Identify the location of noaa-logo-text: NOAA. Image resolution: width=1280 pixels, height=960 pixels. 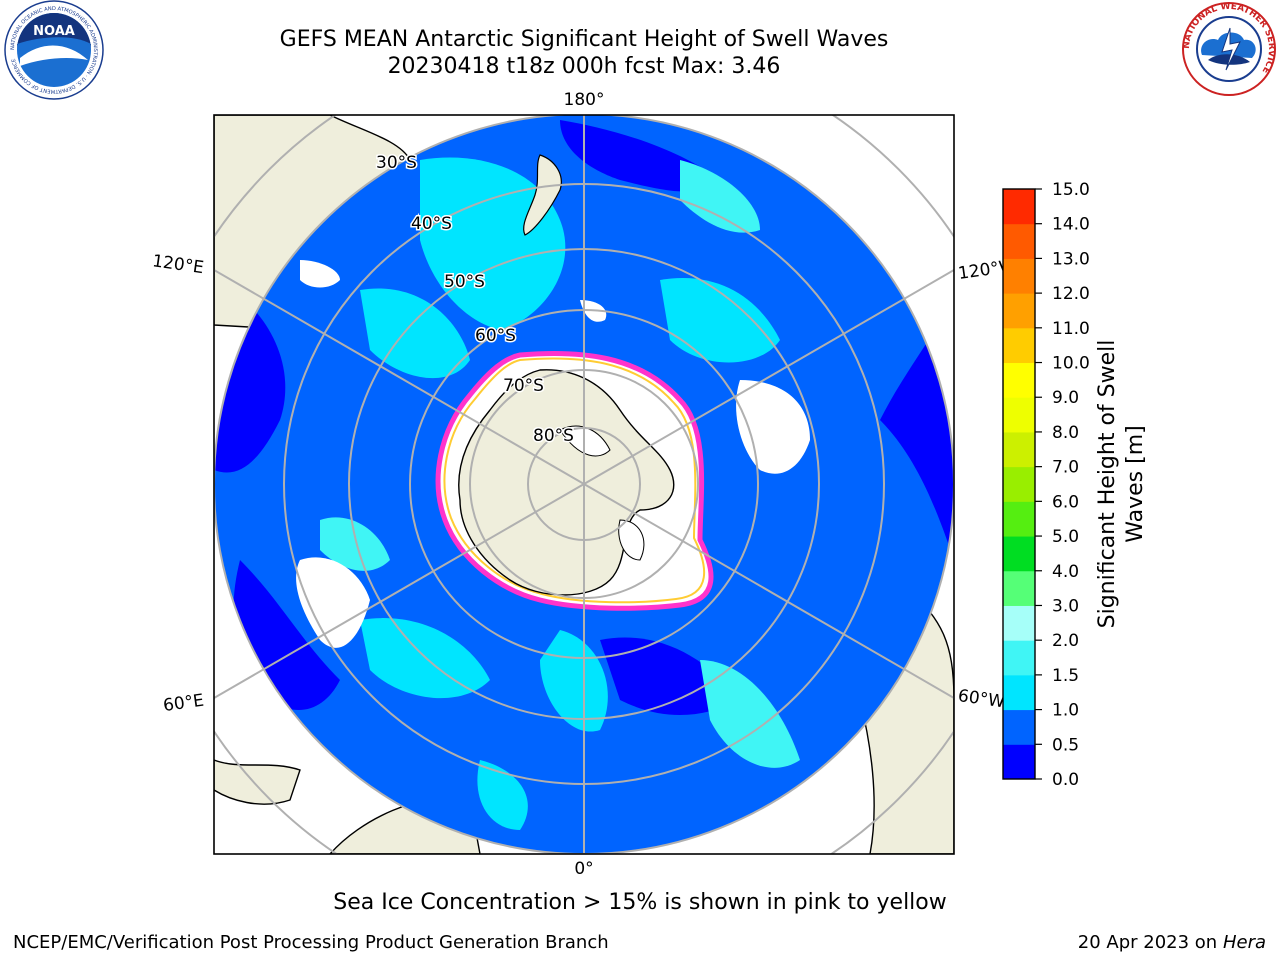
(54, 31).